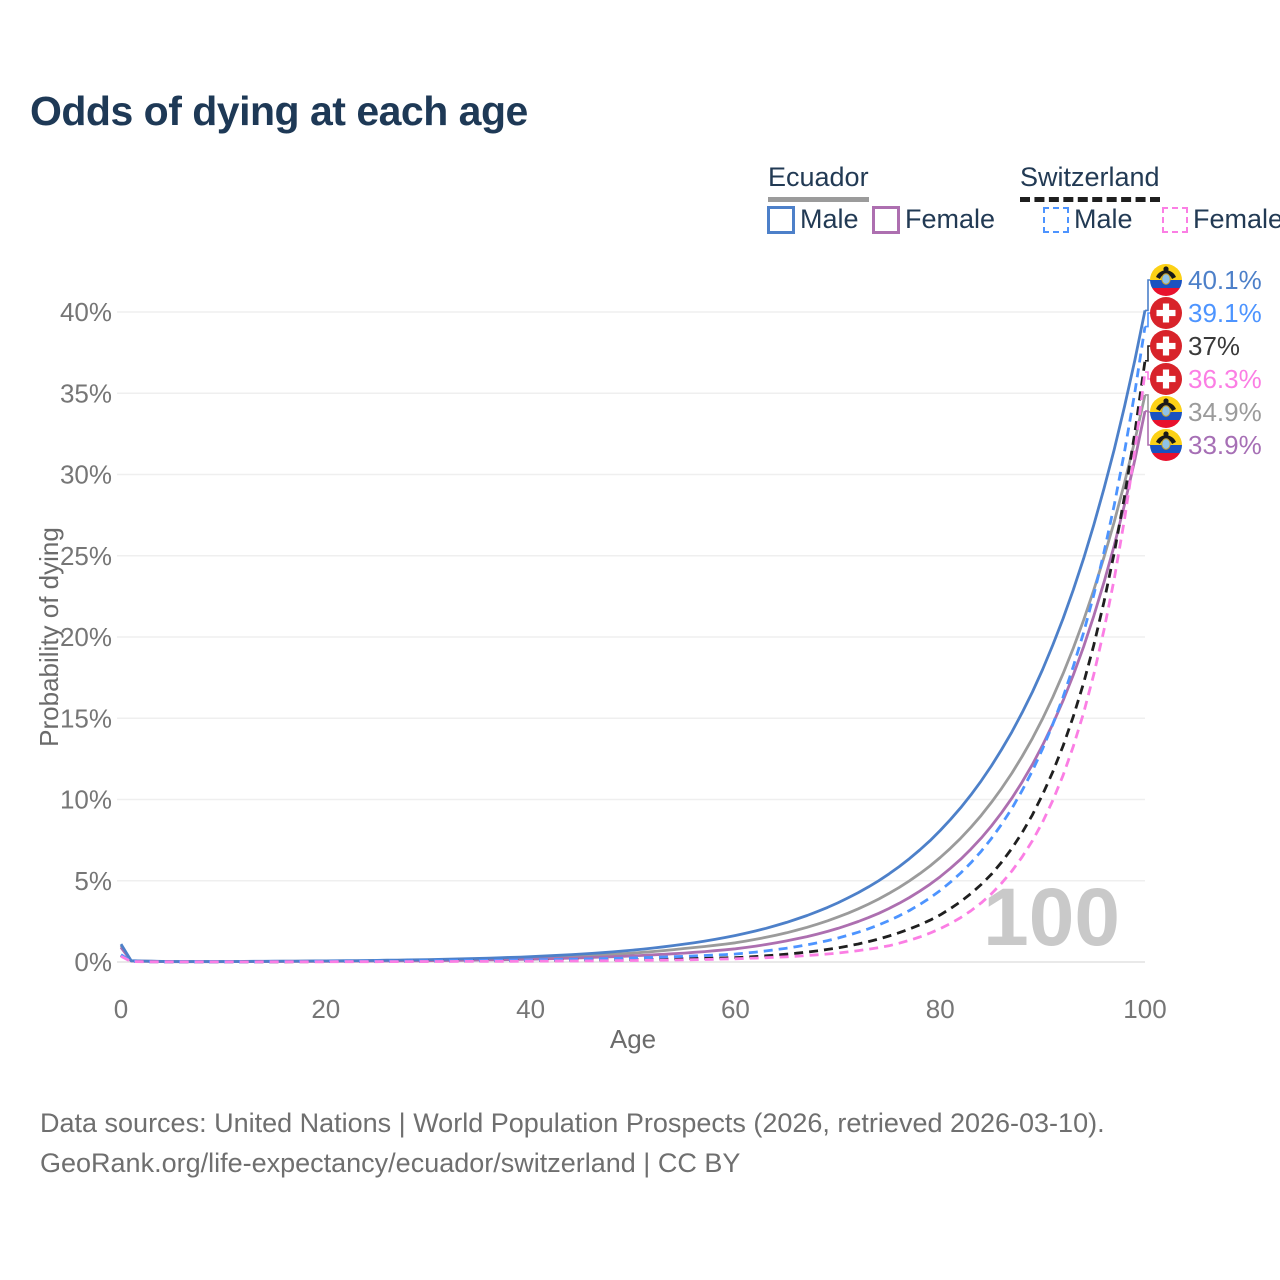  Describe the element at coordinates (1056, 219) in the screenshot. I see `legend-swatch-switzerland-male` at that location.